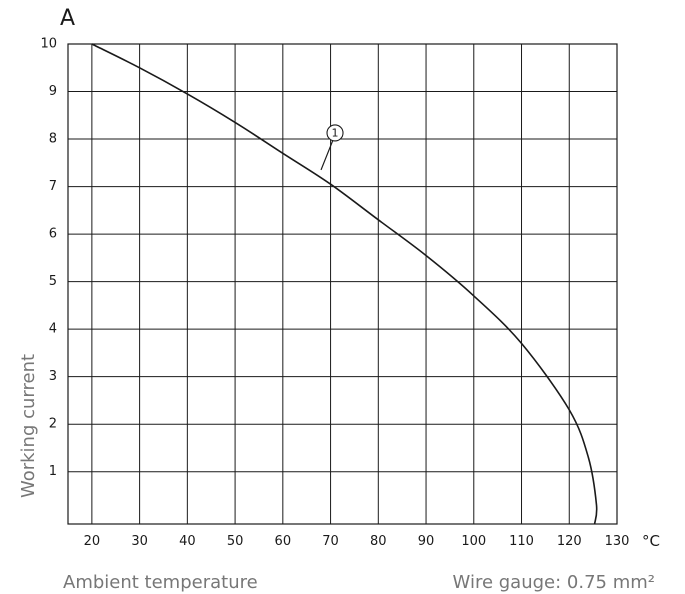 This screenshot has width=685, height=594. Describe the element at coordinates (53, 424) in the screenshot. I see `y-tick-label-2: 2` at that location.